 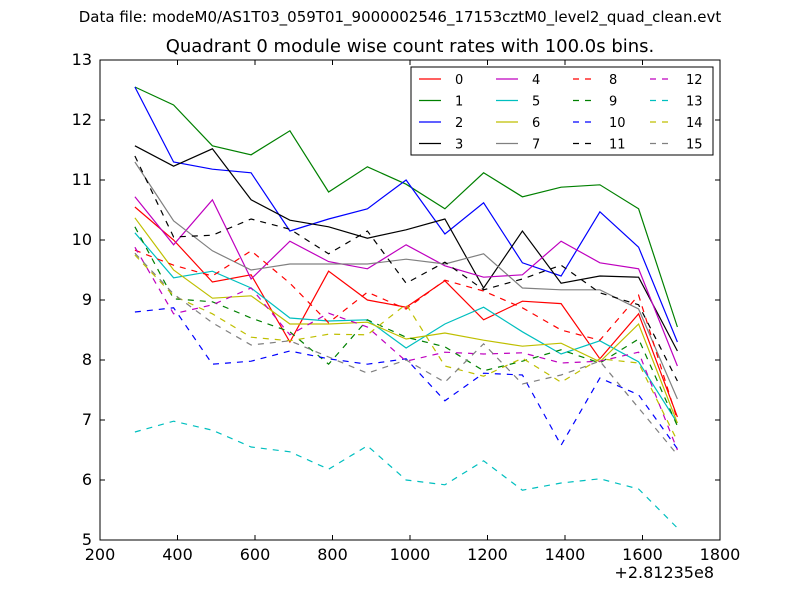 What do you see at coordinates (694, 80) in the screenshot?
I see `legend-label-12: 12` at bounding box center [694, 80].